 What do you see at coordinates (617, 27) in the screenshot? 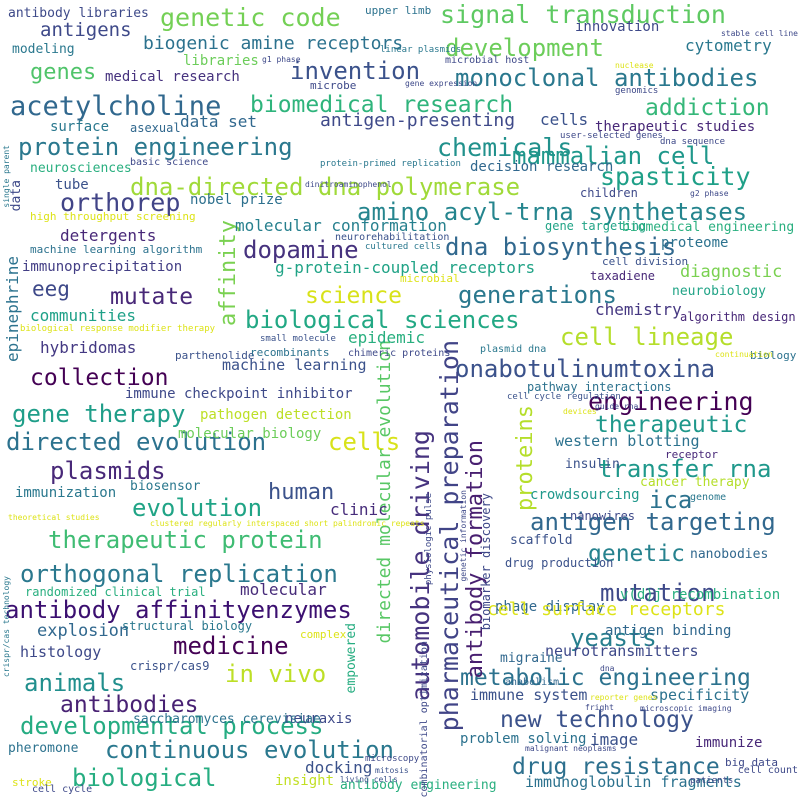
I see `word: innovation` at bounding box center [617, 27].